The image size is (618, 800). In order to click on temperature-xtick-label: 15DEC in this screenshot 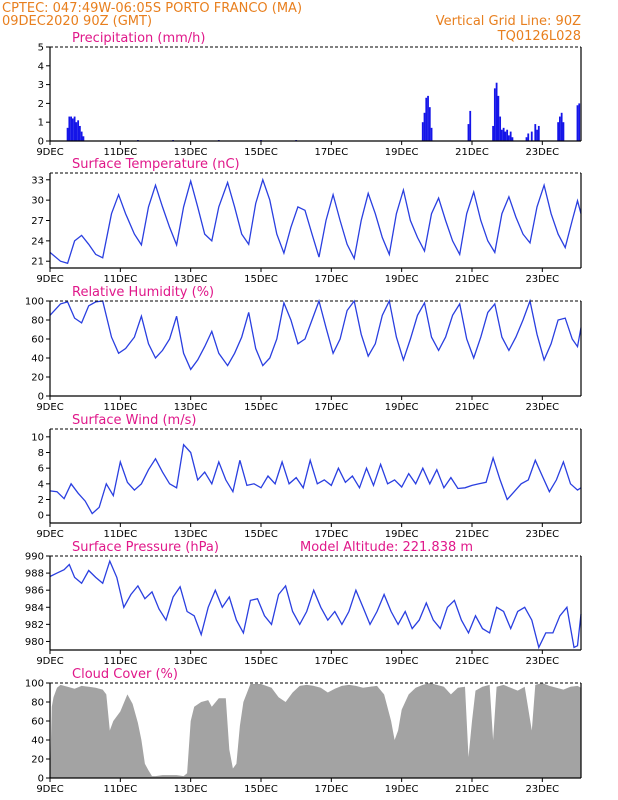, I will do `click(261, 279)`.